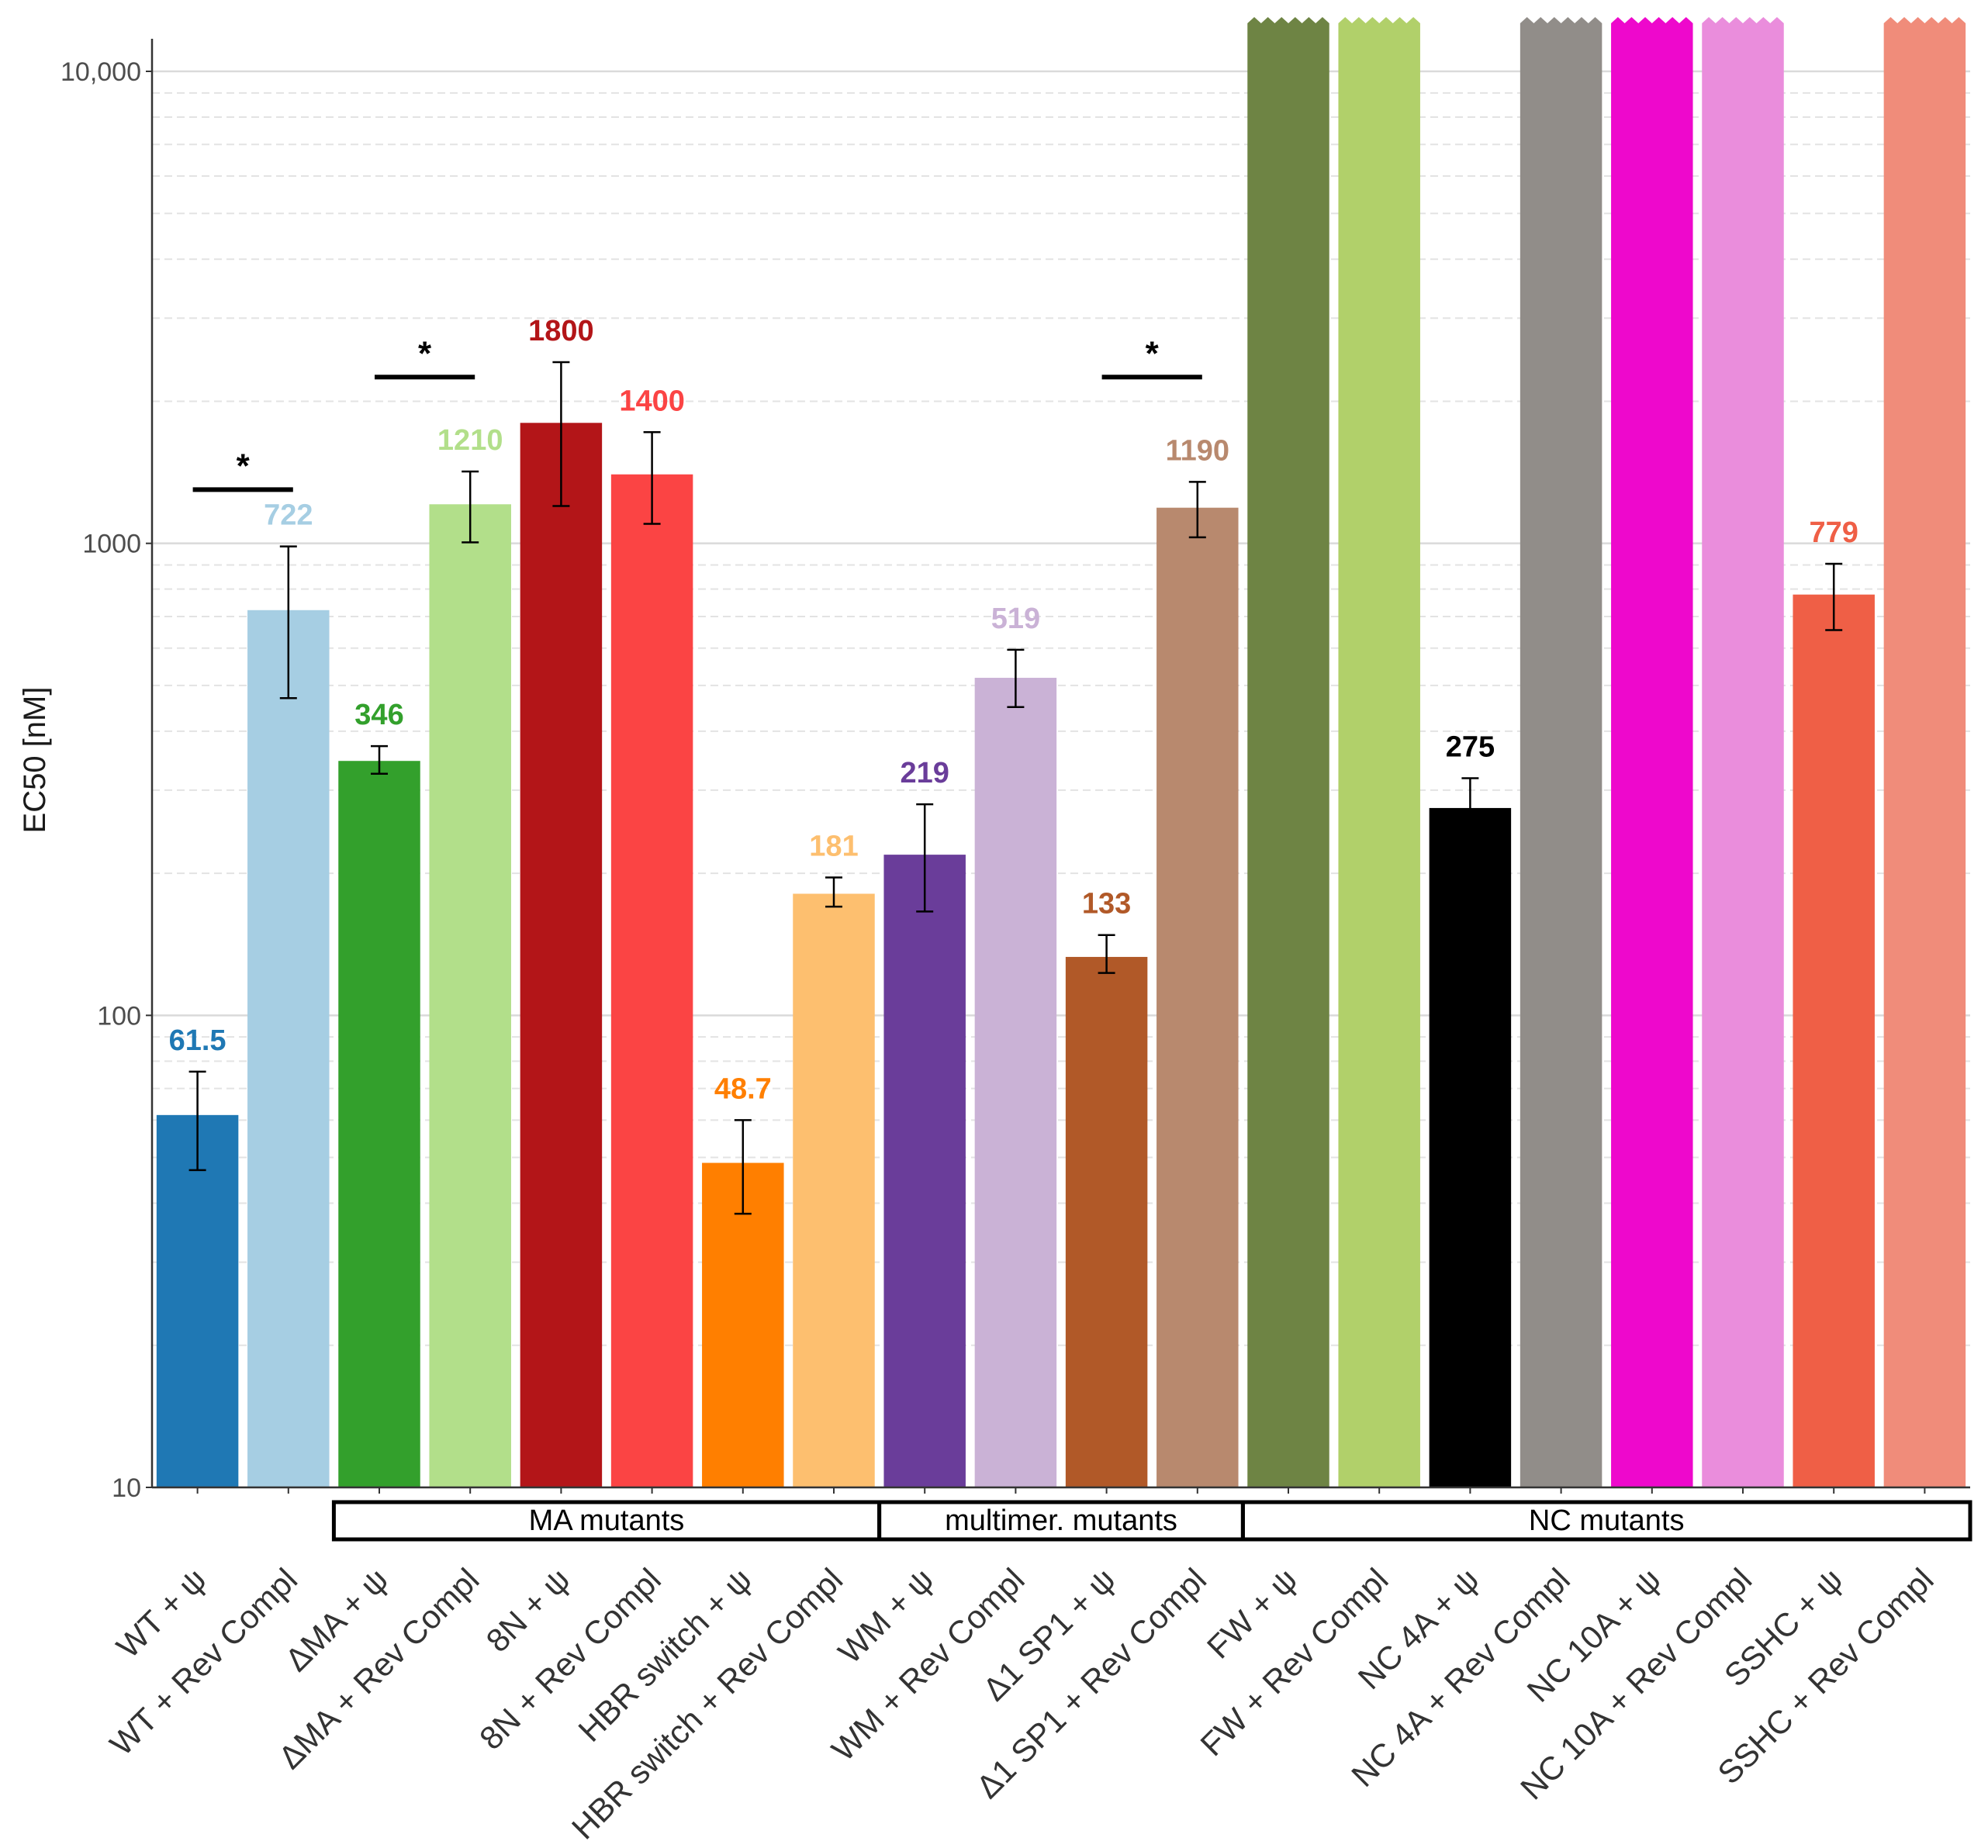  I want to click on group-label: MA mutants, so click(607, 1520).